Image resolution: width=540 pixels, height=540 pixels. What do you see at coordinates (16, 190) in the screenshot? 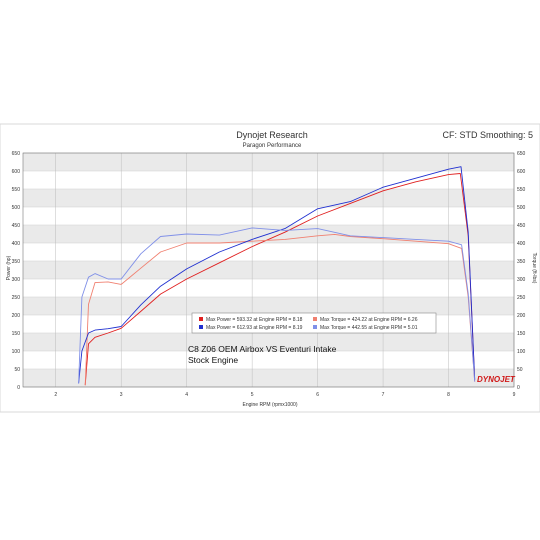
I see `left-tick-label: 550` at bounding box center [16, 190].